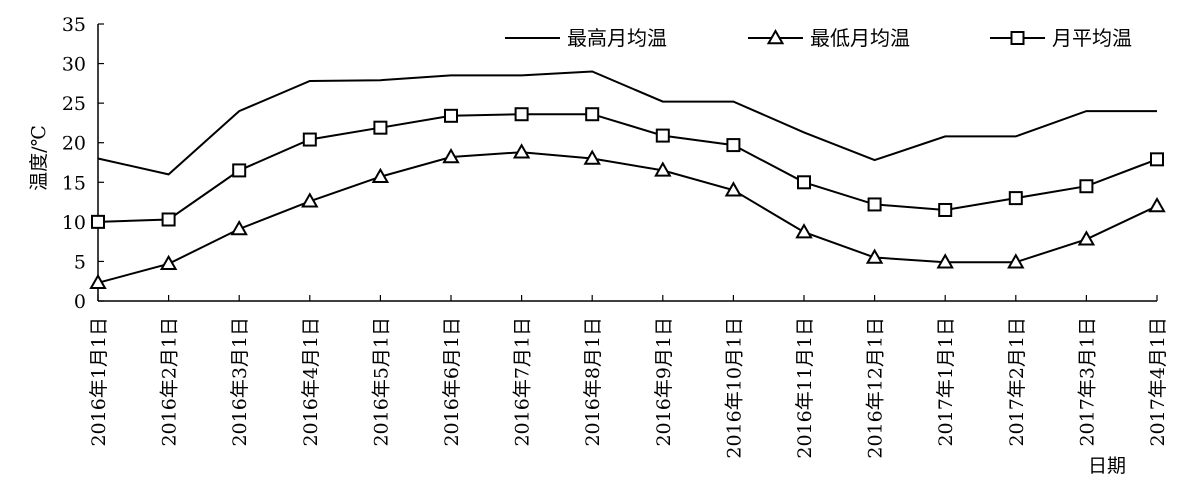 The width and height of the screenshot is (1187, 481). I want to click on legend-item: 月平均温, so click(1061, 38).